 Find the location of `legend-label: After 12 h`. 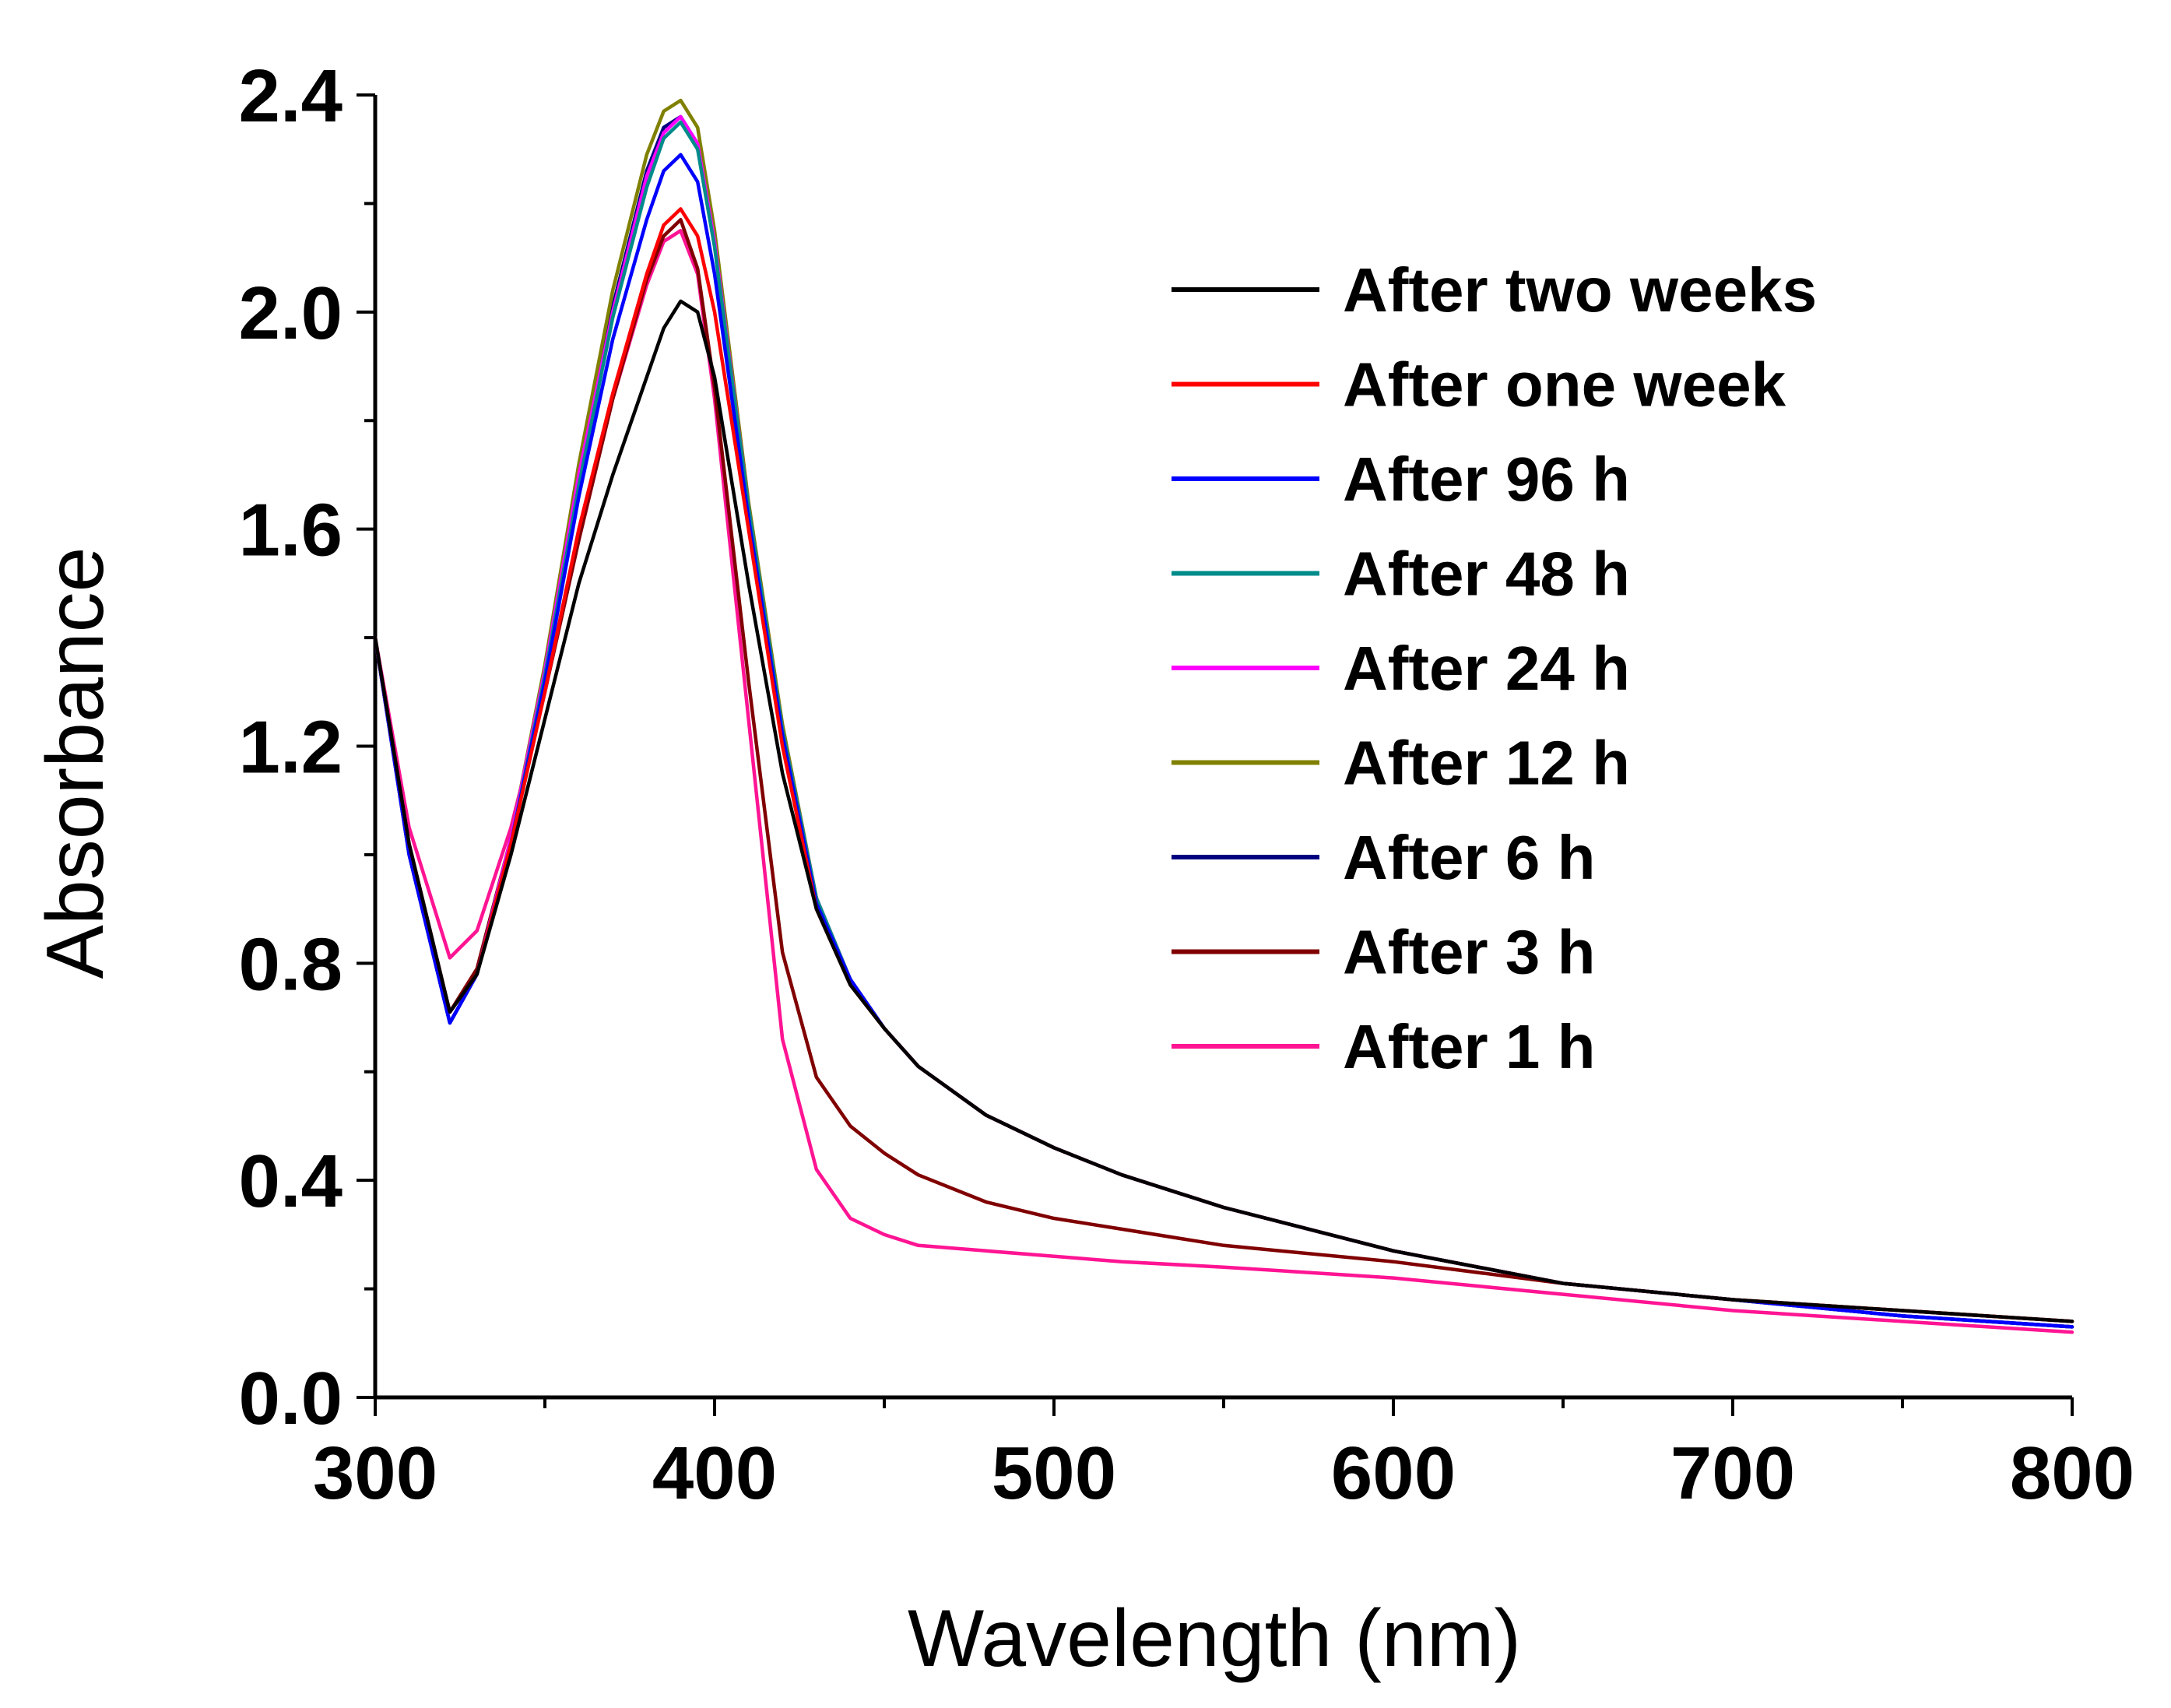

legend-label: After 12 h is located at coordinates (1486, 763).